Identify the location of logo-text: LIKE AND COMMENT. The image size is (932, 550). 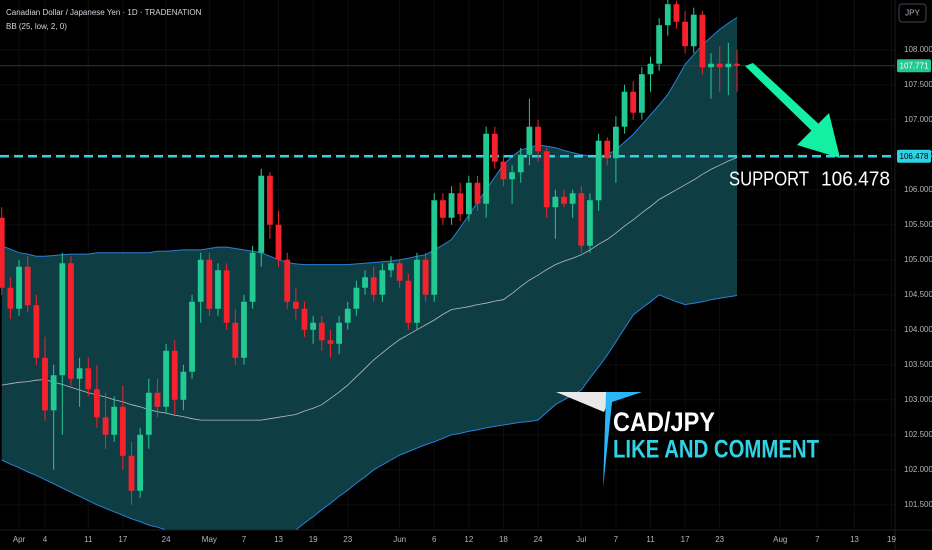
(716, 450).